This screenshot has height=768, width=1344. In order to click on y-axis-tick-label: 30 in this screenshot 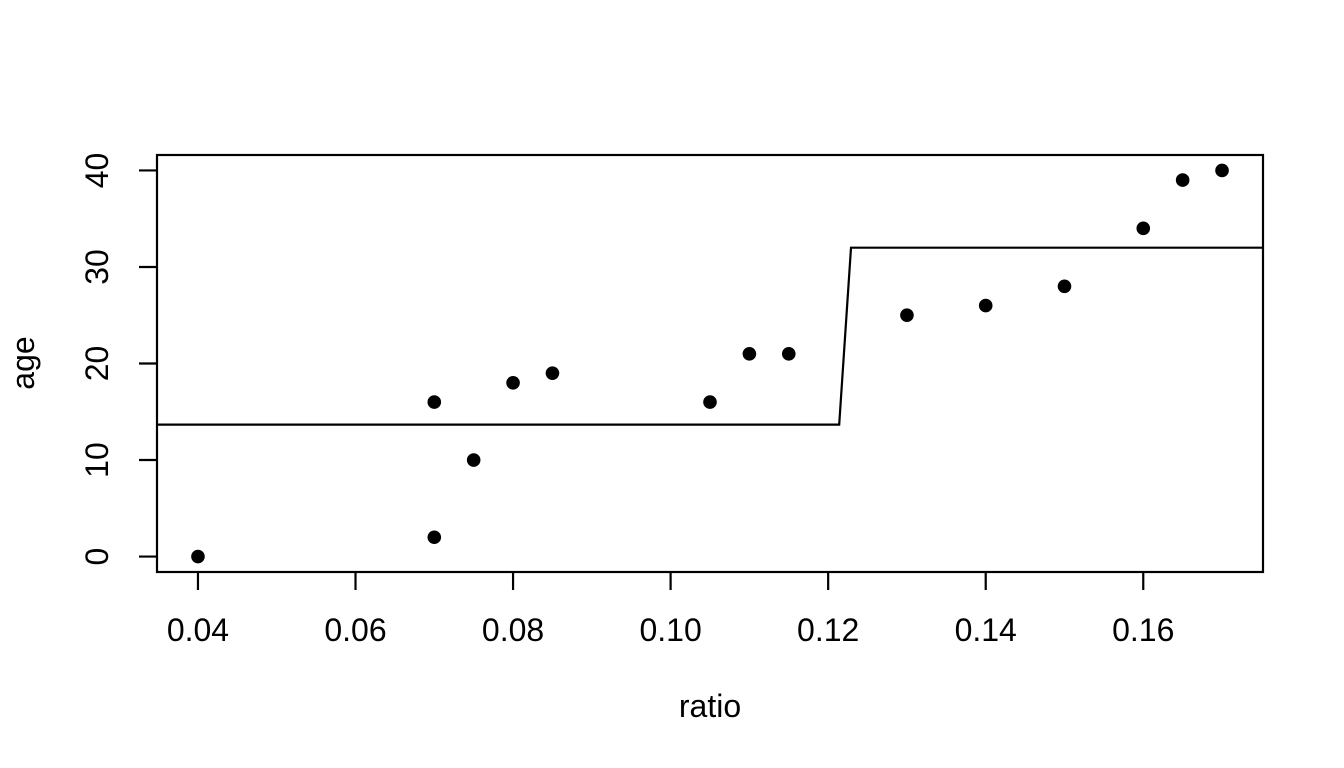, I will do `click(97, 267)`.